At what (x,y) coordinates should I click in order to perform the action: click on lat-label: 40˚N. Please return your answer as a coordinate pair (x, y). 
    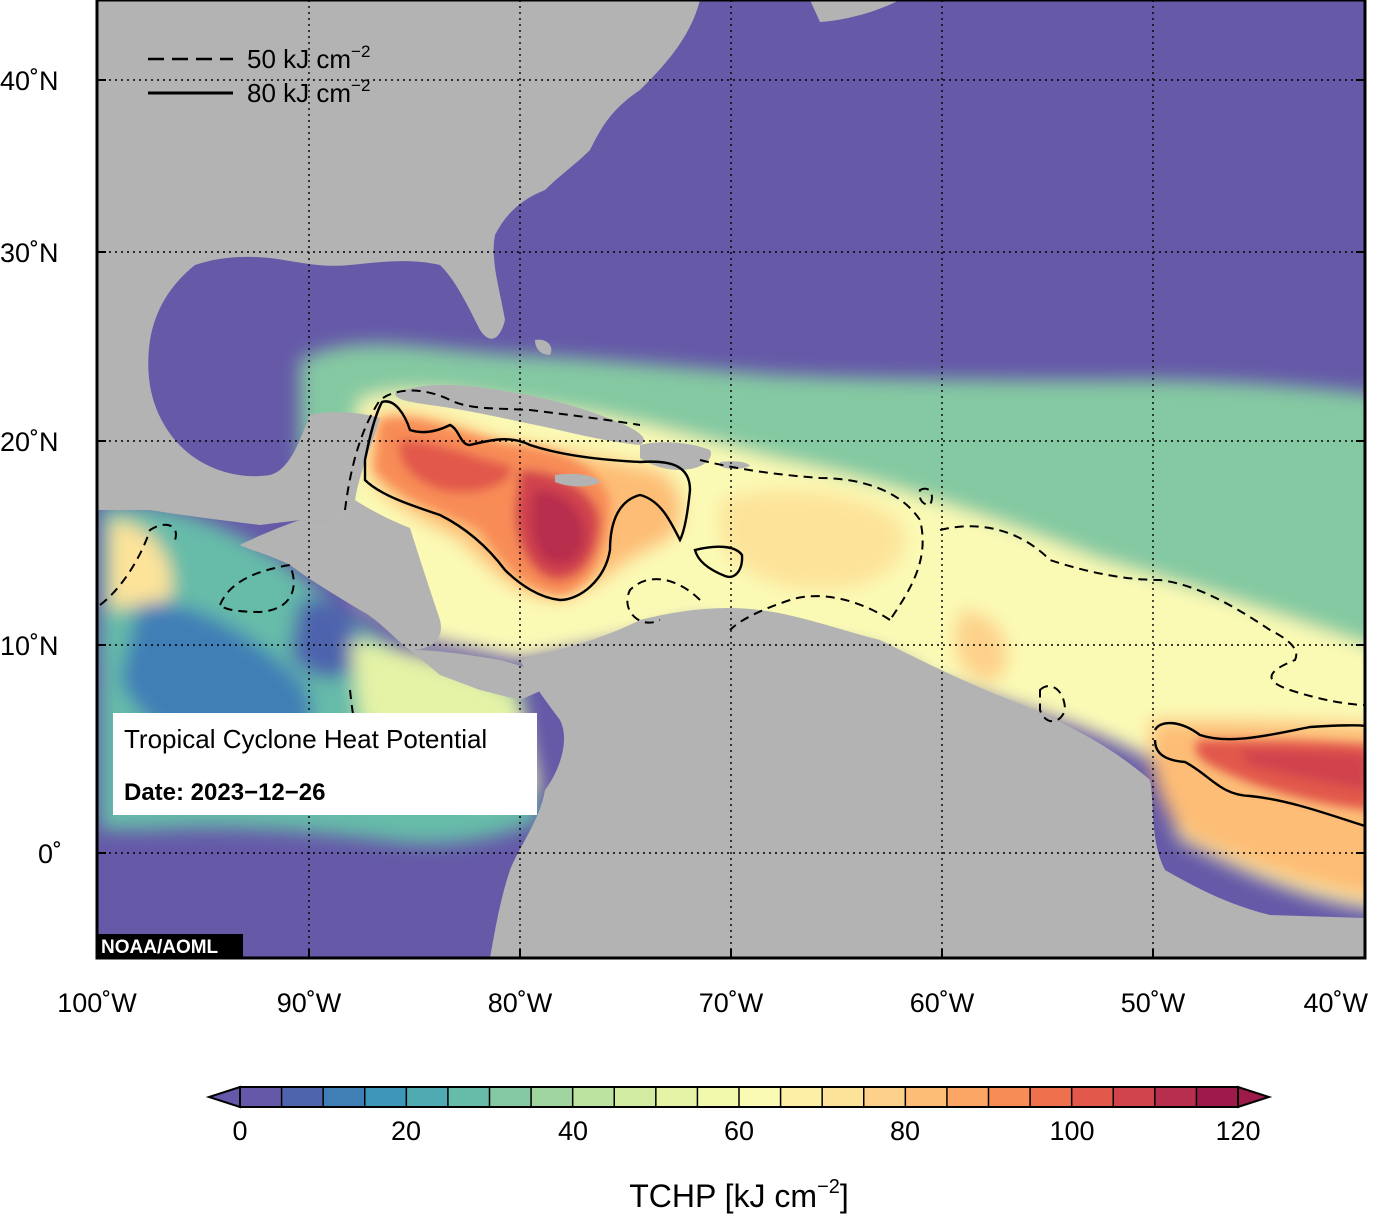
    Looking at the image, I should click on (29, 81).